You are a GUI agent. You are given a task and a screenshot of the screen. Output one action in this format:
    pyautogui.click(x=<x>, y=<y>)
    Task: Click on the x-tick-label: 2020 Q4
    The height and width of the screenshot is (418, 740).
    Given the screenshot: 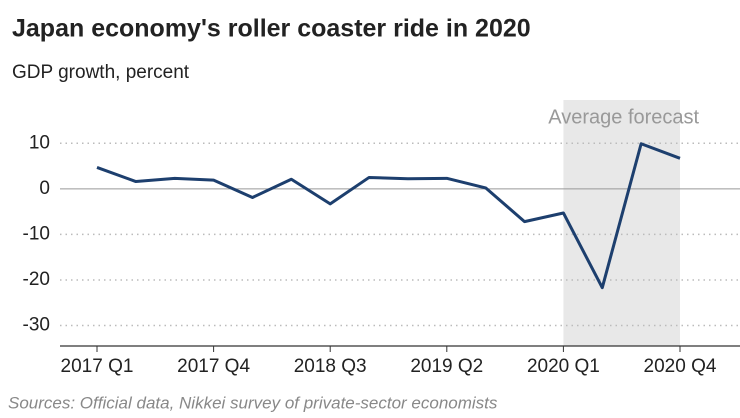 What is the action you would take?
    pyautogui.click(x=680, y=366)
    